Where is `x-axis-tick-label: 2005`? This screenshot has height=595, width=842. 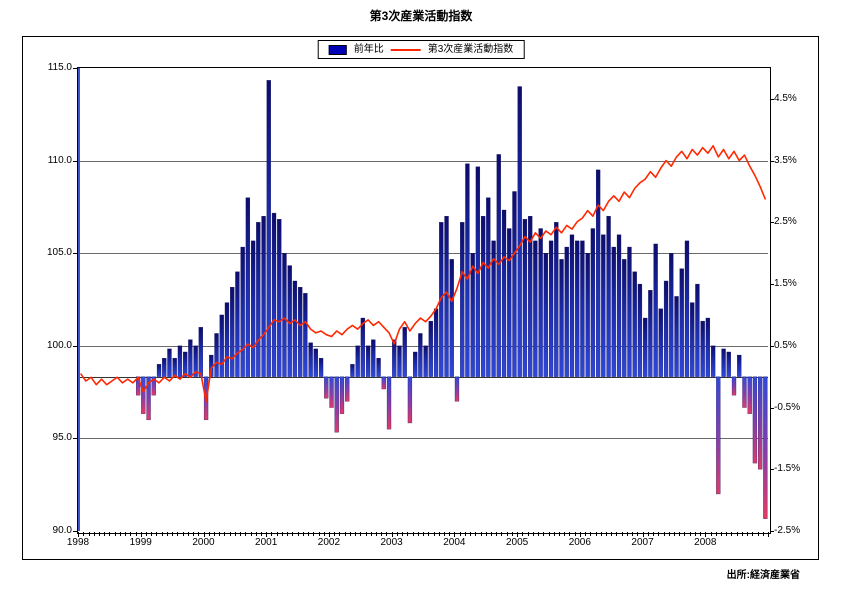
x-axis-tick-label: 2005 is located at coordinates (517, 542).